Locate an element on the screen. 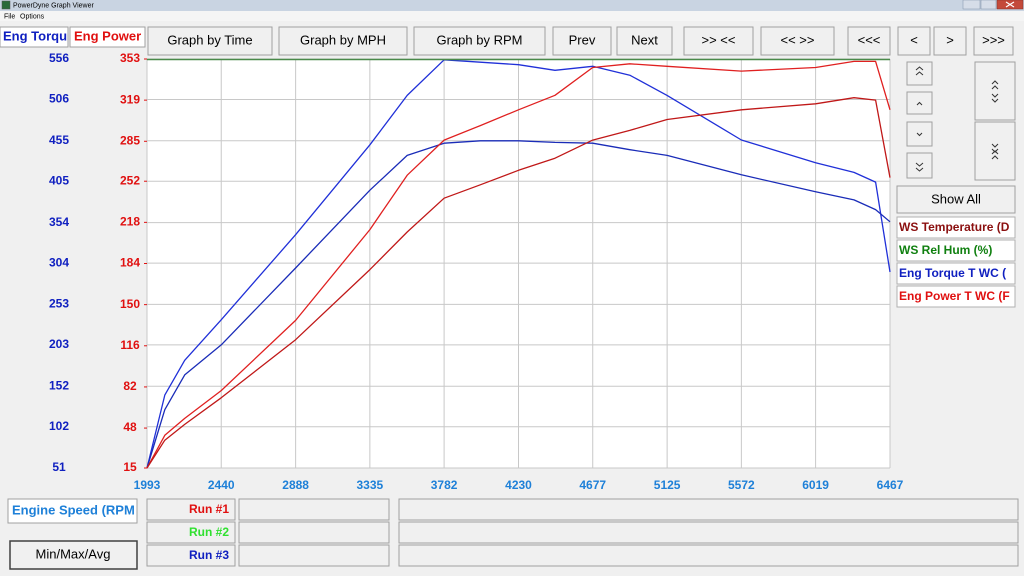 The width and height of the screenshot is (1024, 576). x-tick-label: 4677 is located at coordinates (592, 485).